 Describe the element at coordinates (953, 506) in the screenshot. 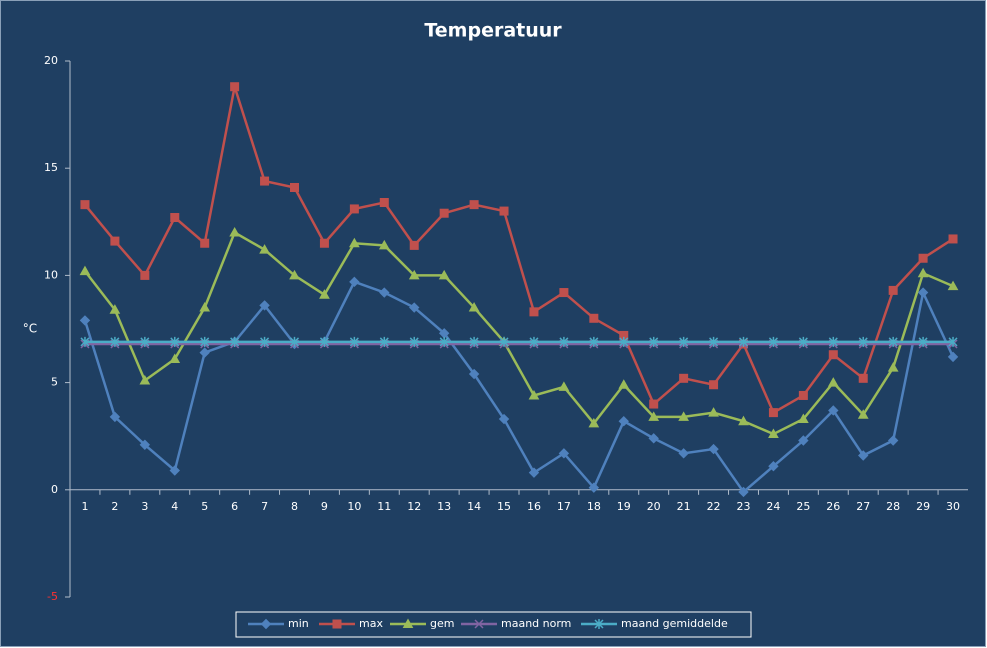

I see `x-tick-label: 30` at that location.